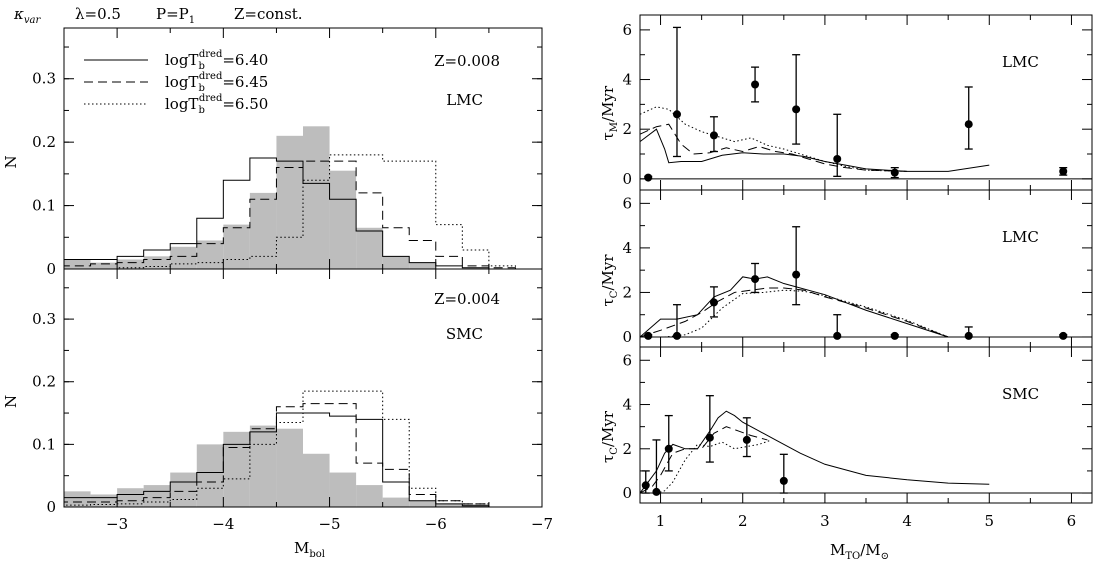  I want to click on x-tick-label: −4, so click(223, 524).